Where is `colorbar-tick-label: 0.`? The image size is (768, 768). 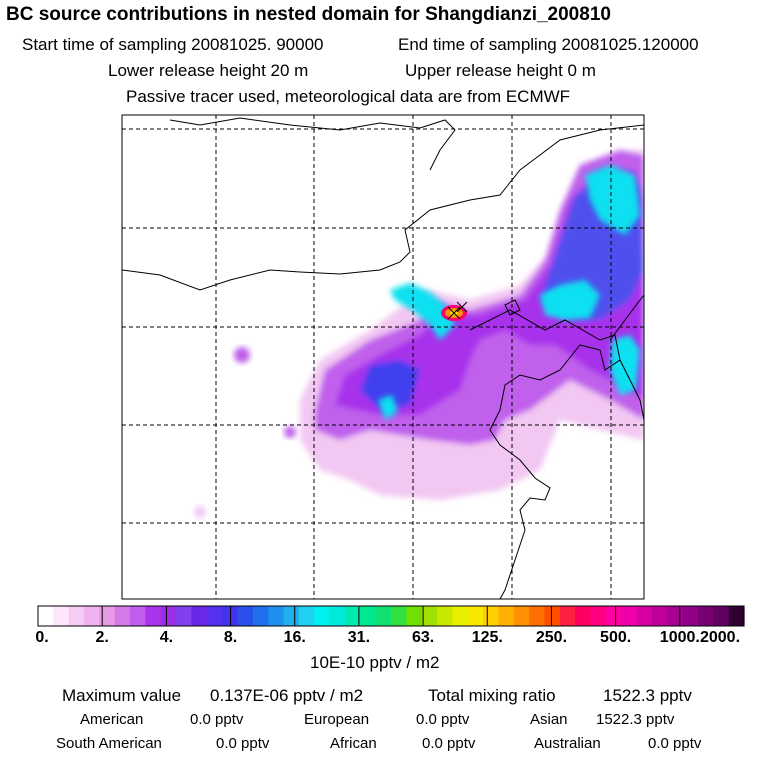 colorbar-tick-label: 0. is located at coordinates (42, 637).